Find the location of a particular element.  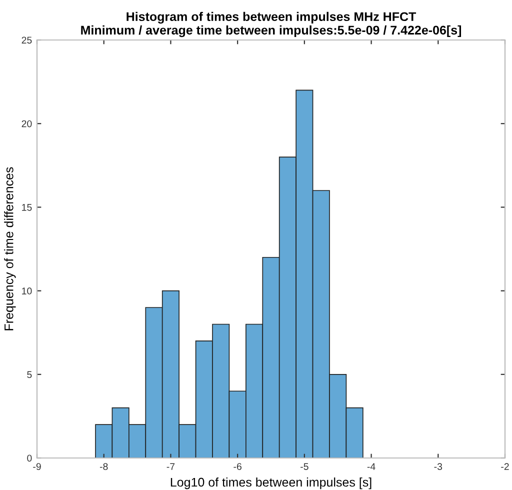

x-tick-label: -7 is located at coordinates (170, 466).